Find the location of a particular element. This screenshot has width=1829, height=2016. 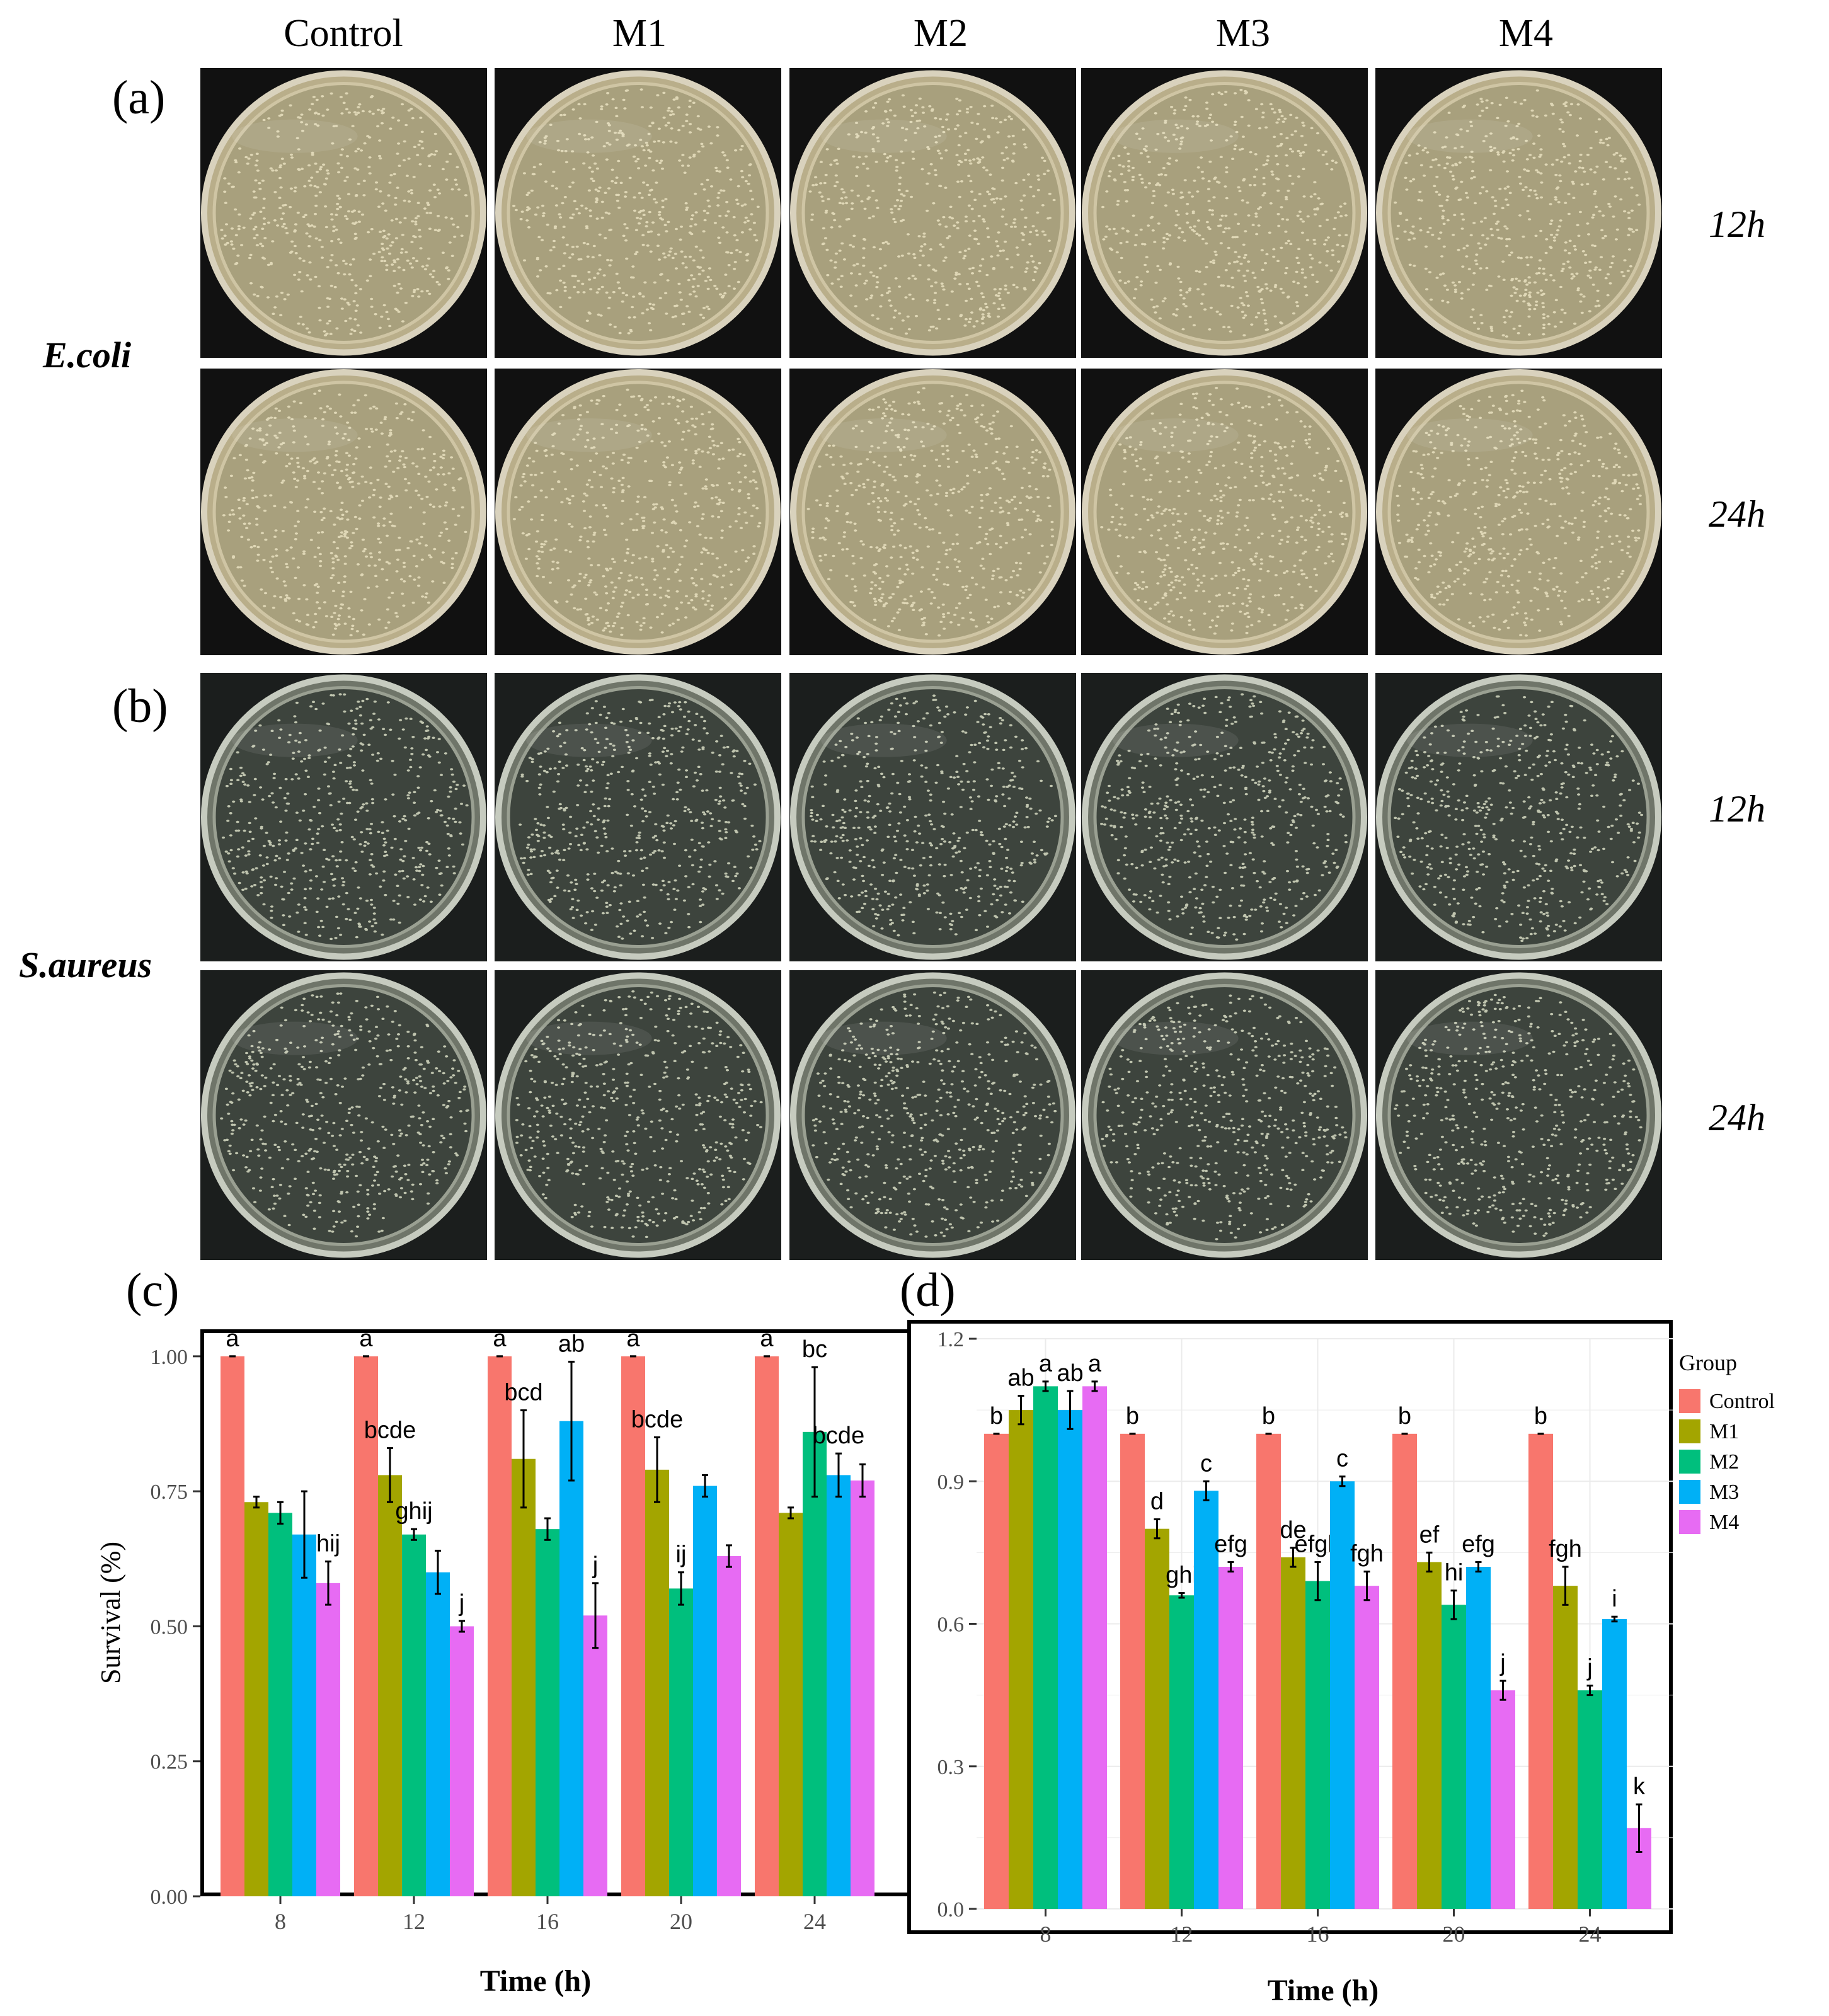

y-tick-label: 0.25 is located at coordinates (169, 1762).